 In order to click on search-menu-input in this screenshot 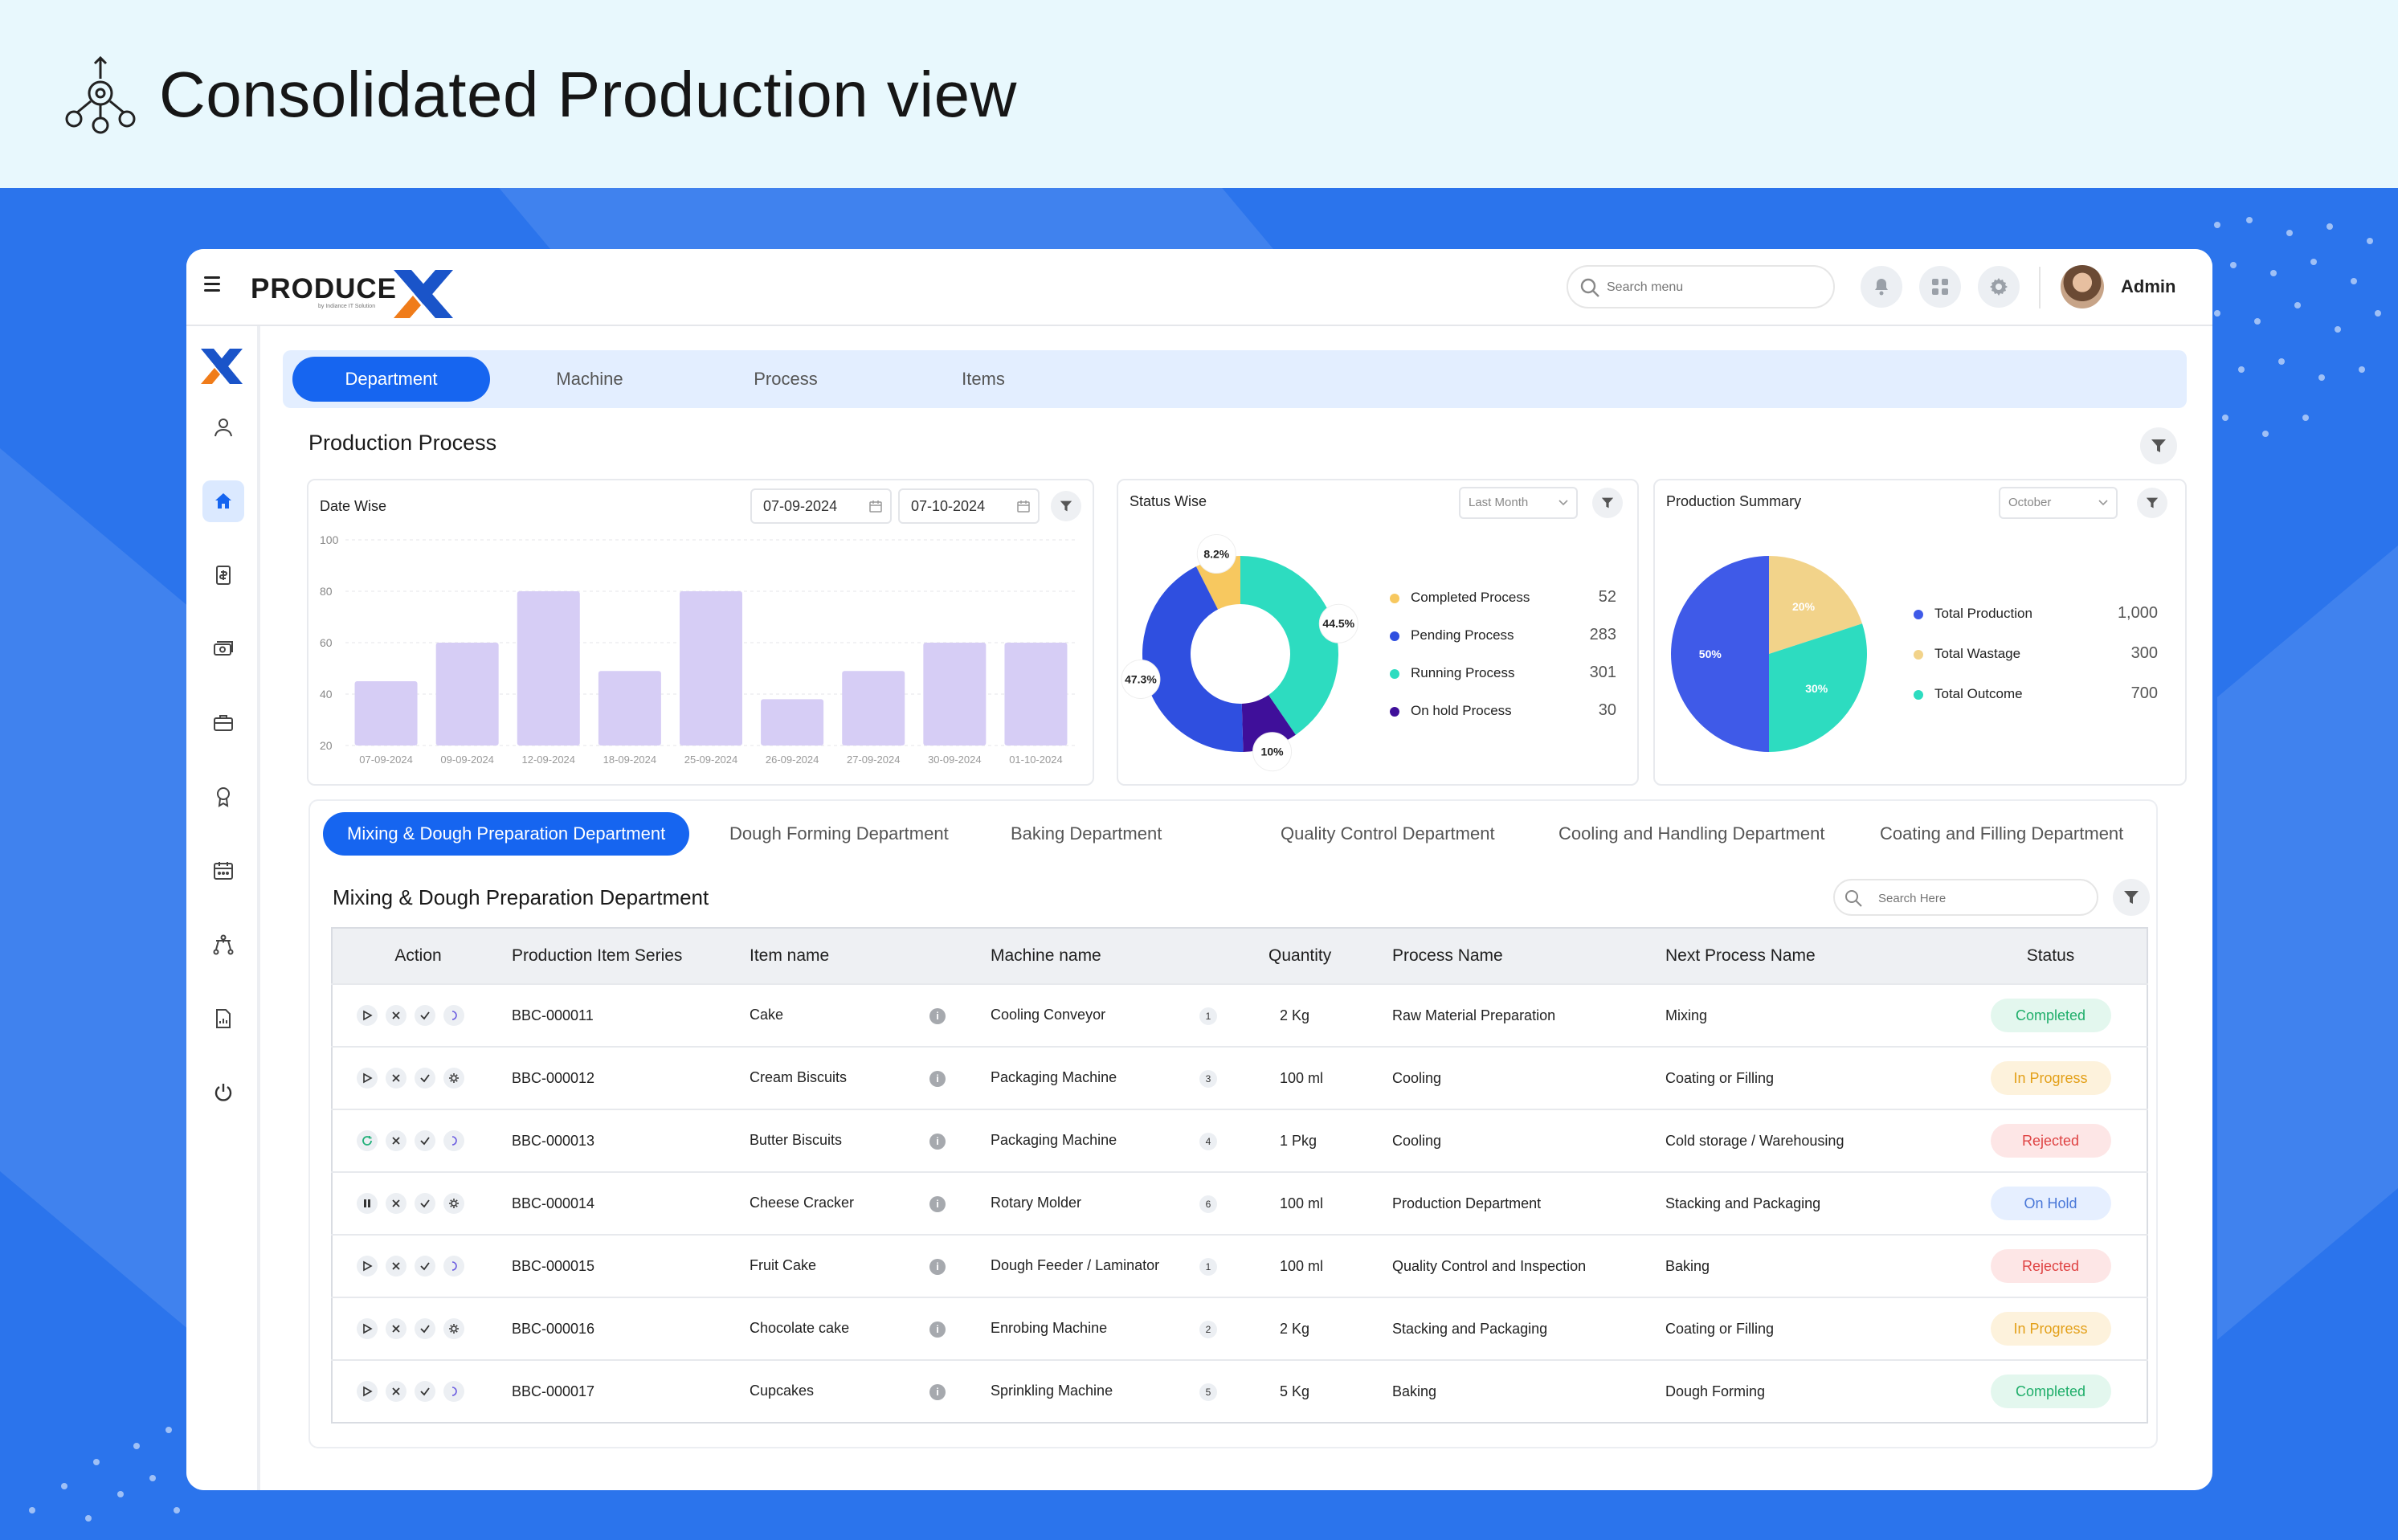, I will do `click(1711, 287)`.